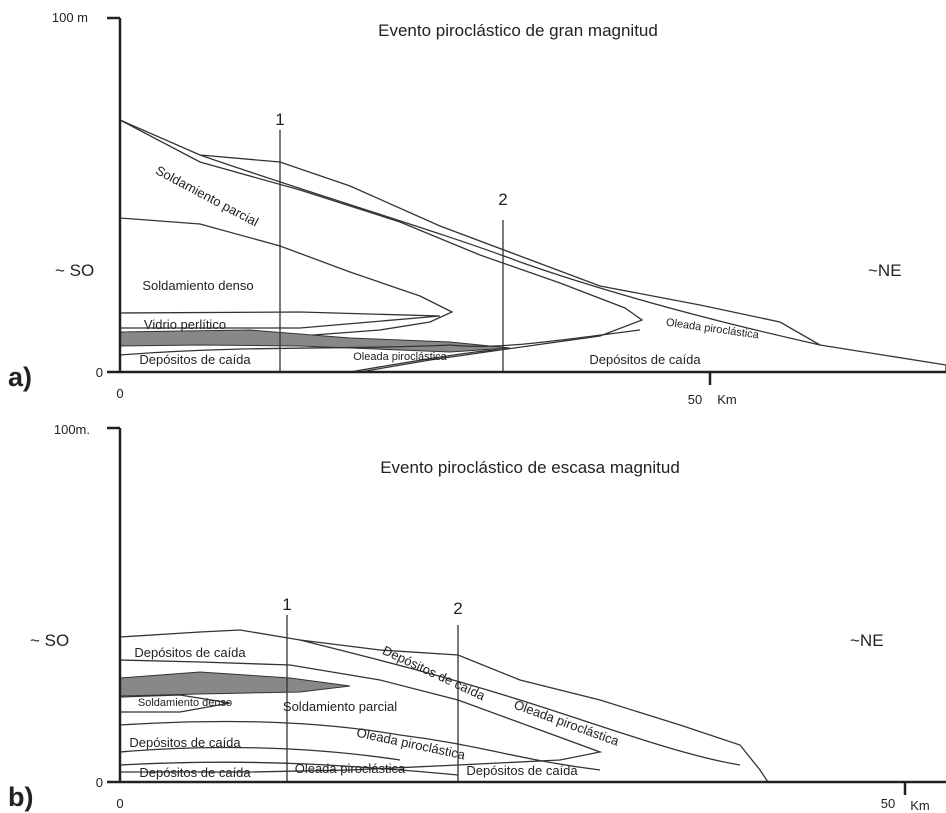  Describe the element at coordinates (530, 467) in the screenshot. I see `panel-title: Evento piroclástico de escasa magnitud` at that location.